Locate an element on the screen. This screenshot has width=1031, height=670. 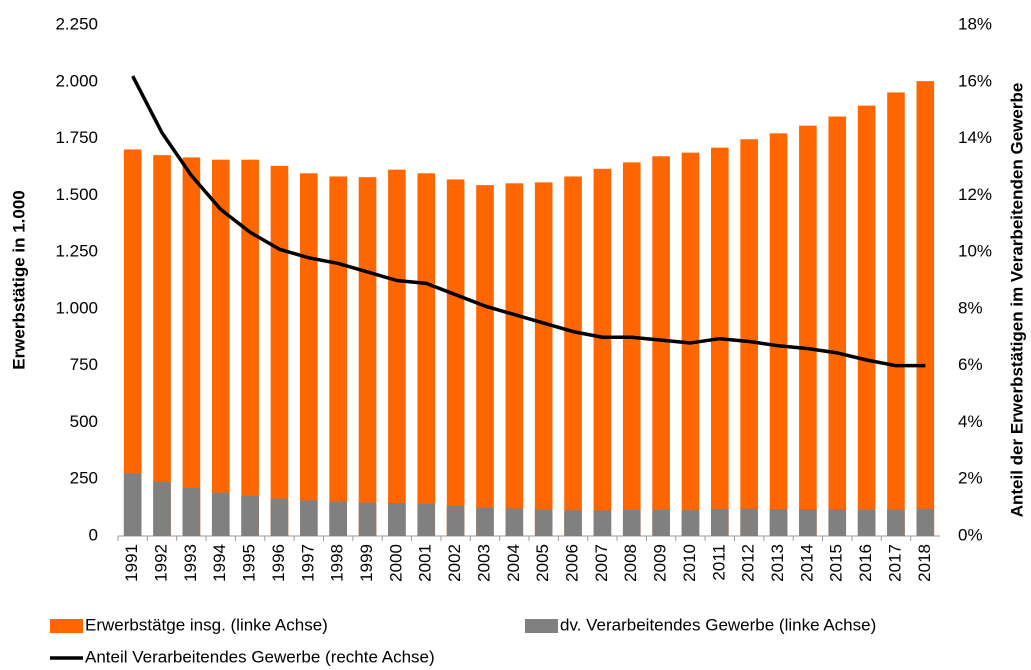
y2-tick-label: 12% is located at coordinates (975, 194).